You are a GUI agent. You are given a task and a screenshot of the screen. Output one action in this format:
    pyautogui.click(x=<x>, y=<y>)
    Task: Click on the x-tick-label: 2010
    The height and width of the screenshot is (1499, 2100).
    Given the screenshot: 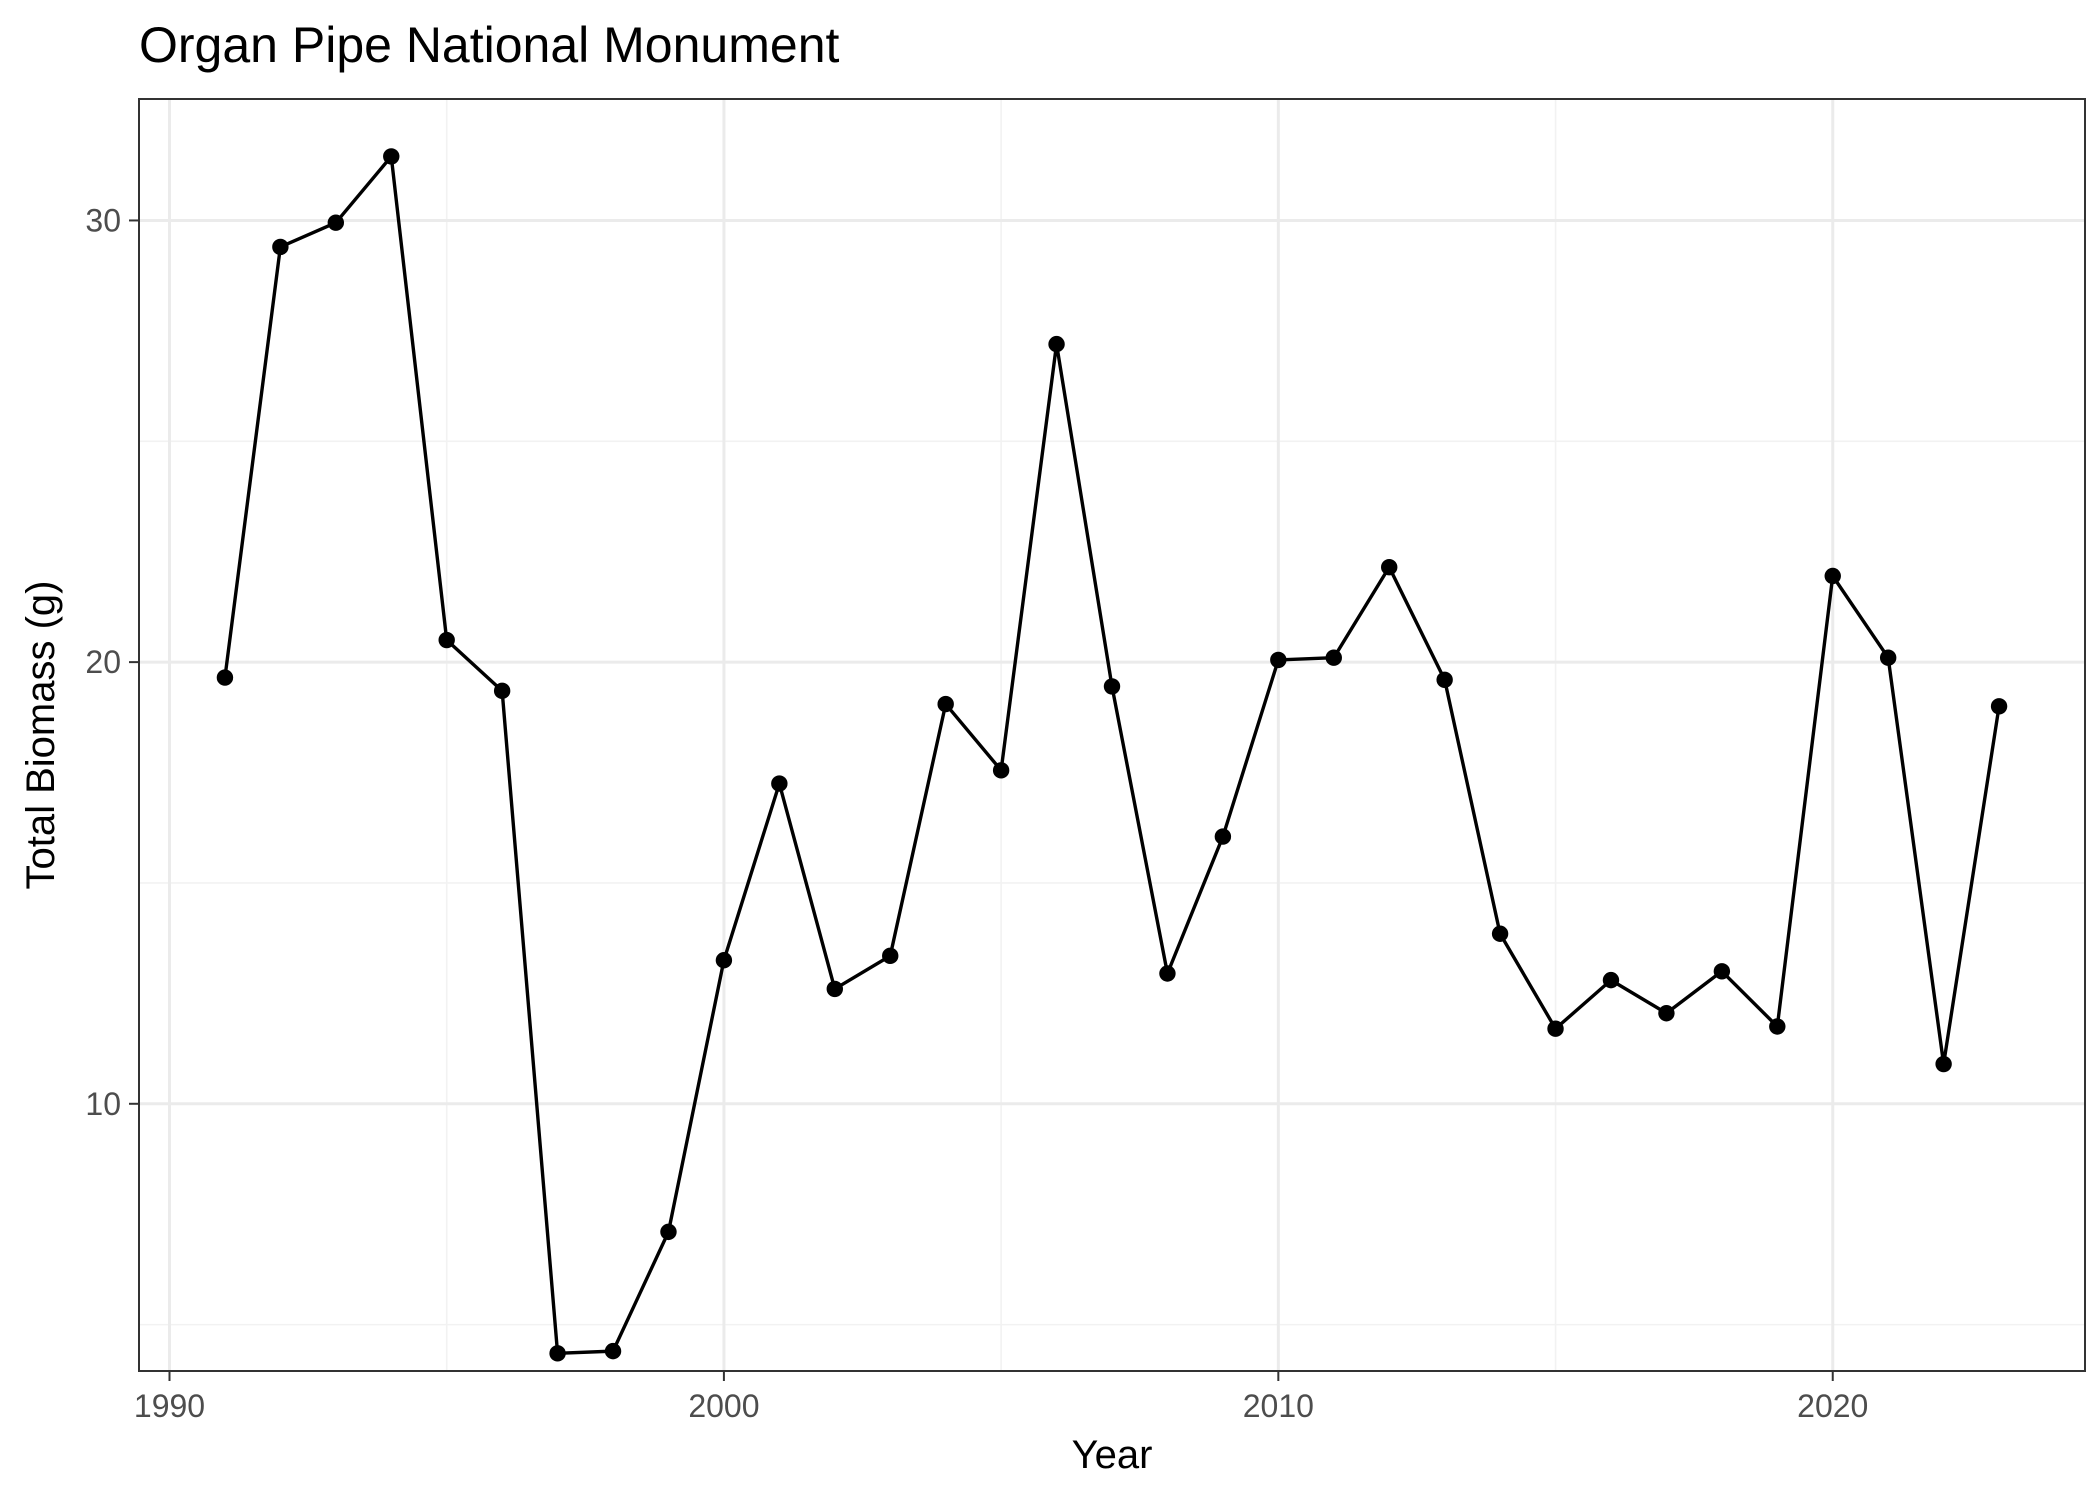 What is the action you would take?
    pyautogui.click(x=1278, y=1406)
    